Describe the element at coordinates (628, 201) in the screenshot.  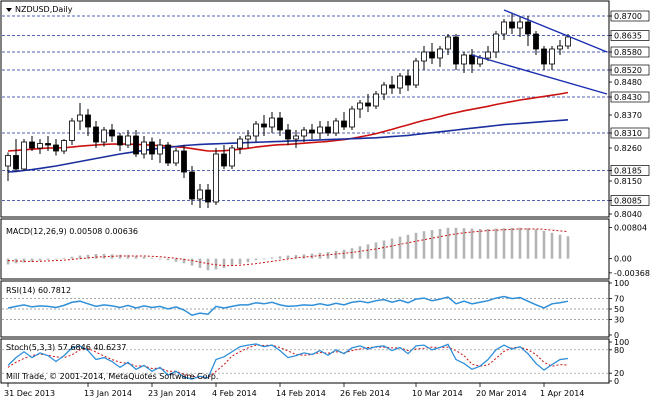
I see `price-tick-label: 0.8085` at that location.